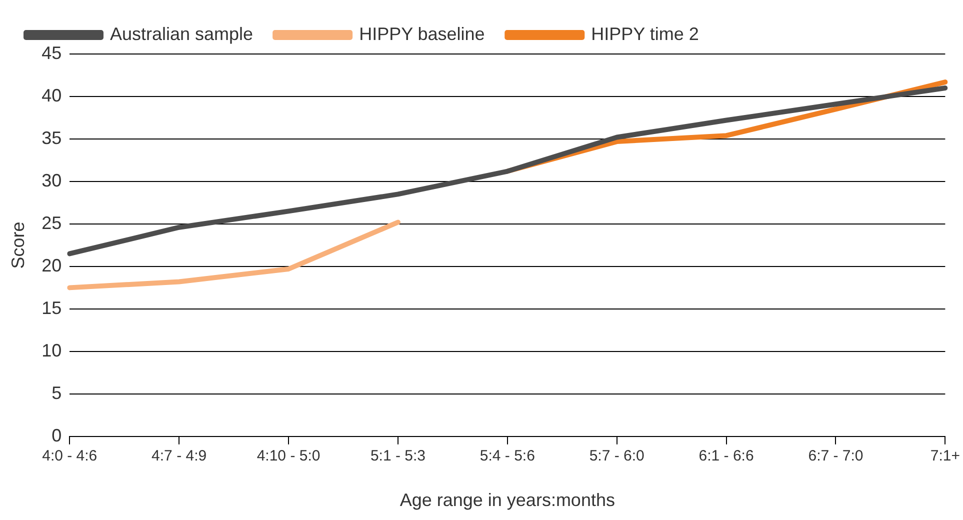 The height and width of the screenshot is (520, 963). What do you see at coordinates (52, 265) in the screenshot?
I see `y-tick-label: 20` at bounding box center [52, 265].